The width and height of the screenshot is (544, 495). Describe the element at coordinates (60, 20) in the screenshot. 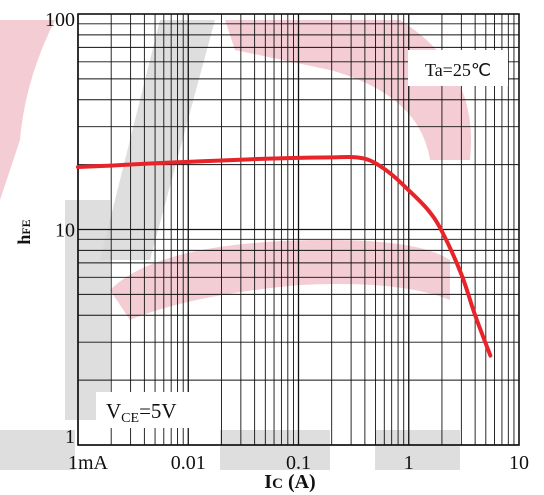

I see `y-tick-label: 100` at that location.